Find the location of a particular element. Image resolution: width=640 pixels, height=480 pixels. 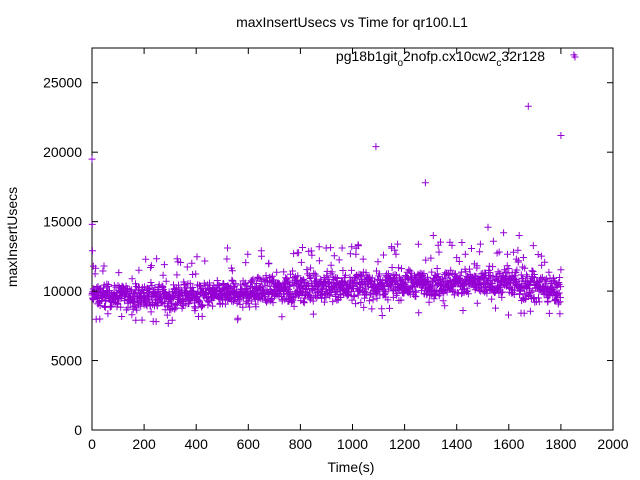

x-tick-label: 1000 is located at coordinates (352, 444).